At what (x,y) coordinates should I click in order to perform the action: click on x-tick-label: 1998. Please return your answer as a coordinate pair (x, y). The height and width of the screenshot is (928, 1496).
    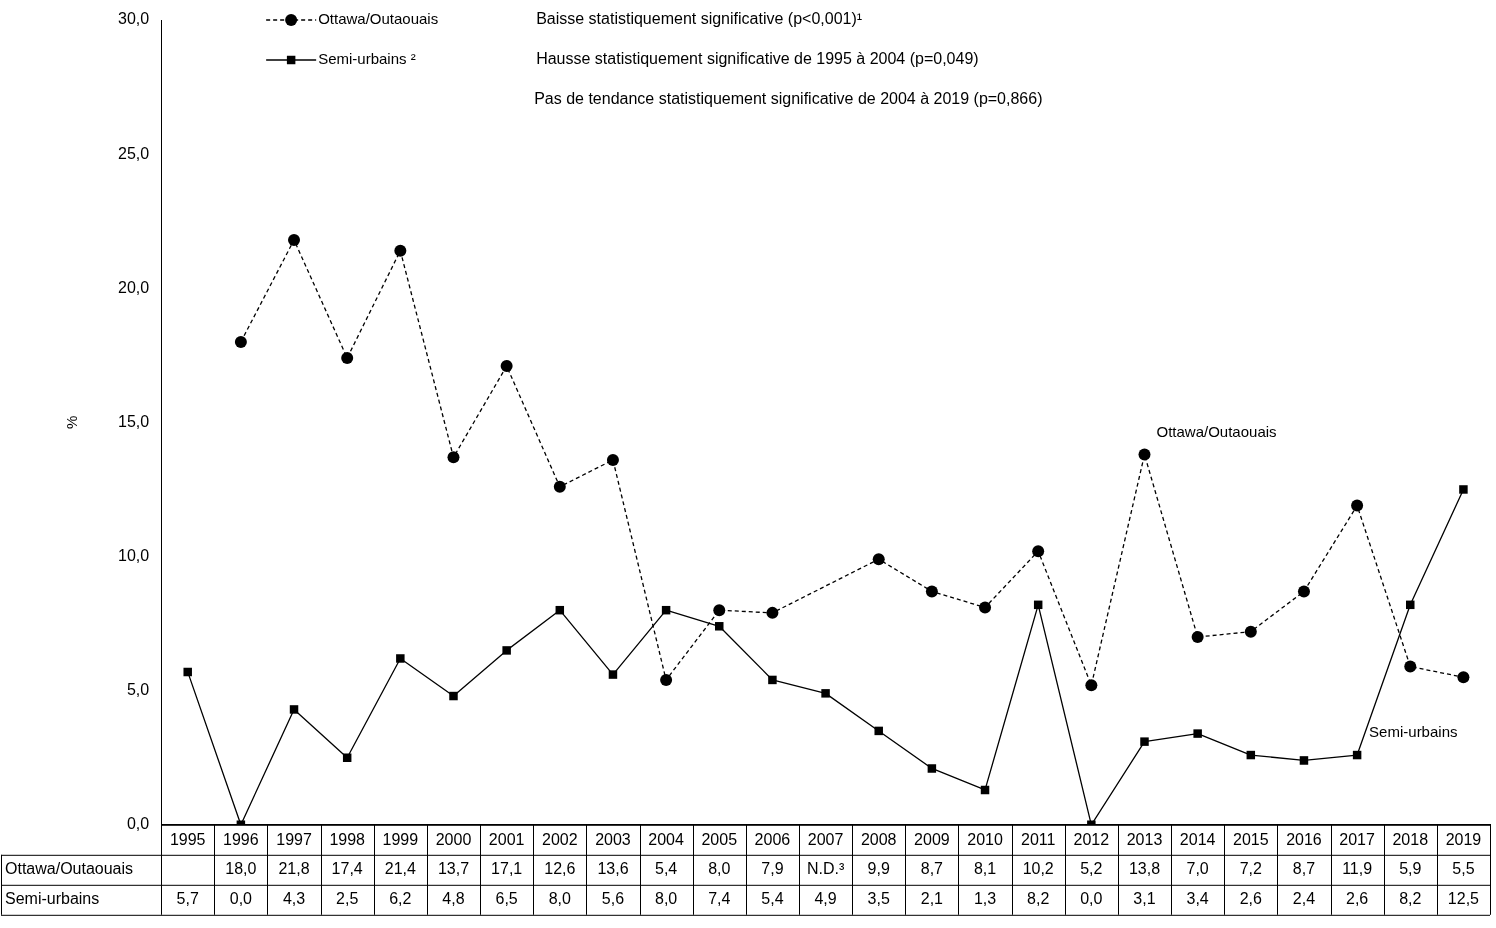
    Looking at the image, I should click on (347, 839).